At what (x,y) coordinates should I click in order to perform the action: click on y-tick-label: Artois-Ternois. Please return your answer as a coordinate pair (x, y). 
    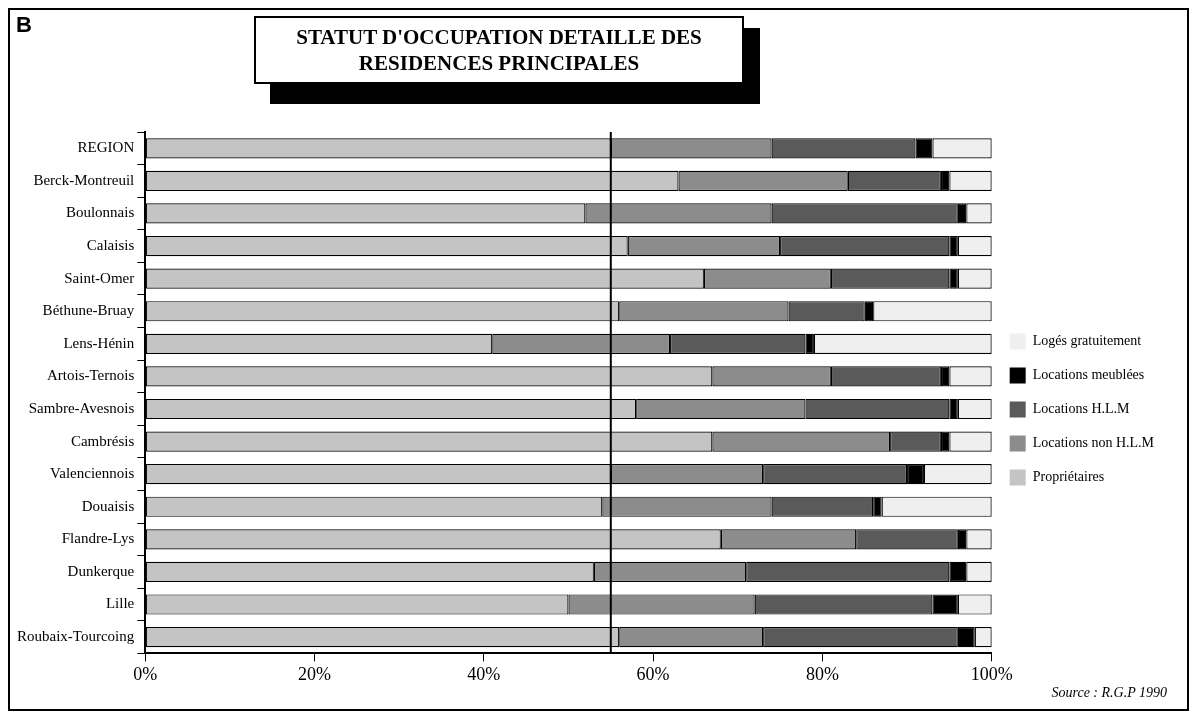
    Looking at the image, I should click on (90, 375).